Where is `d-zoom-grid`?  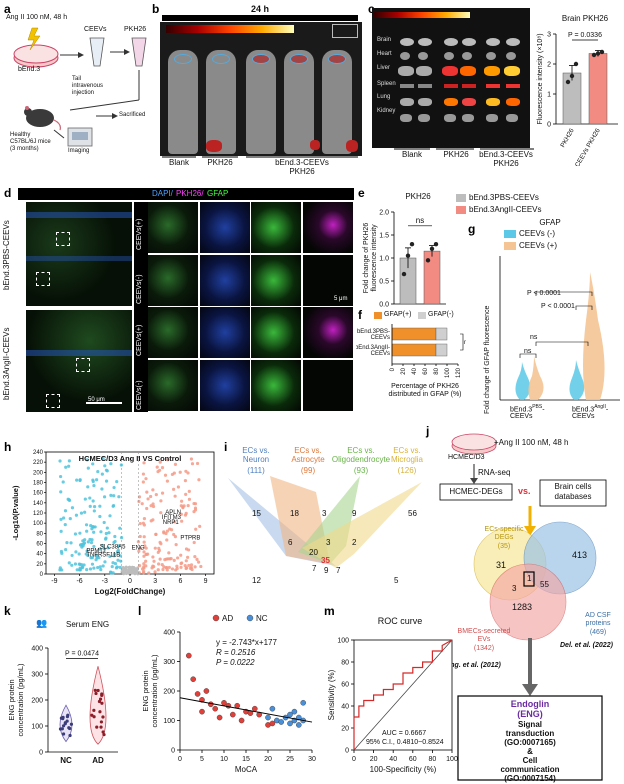 d-zoom-grid is located at coordinates (251, 307).